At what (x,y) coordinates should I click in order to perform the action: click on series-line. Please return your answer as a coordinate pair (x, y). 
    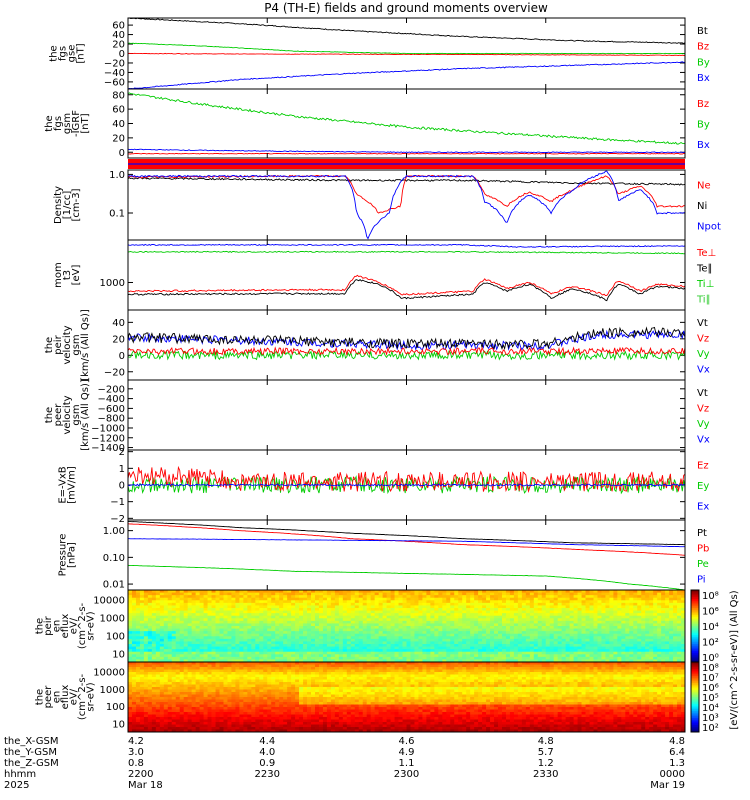
    Looking at the image, I should click on (406, 485).